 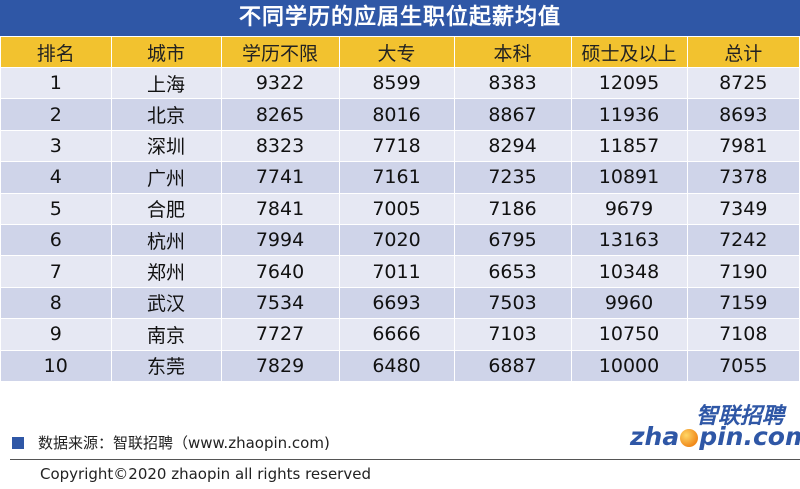 What do you see at coordinates (280, 271) in the screenshot?
I see `cell-any-degree: 7640` at bounding box center [280, 271].